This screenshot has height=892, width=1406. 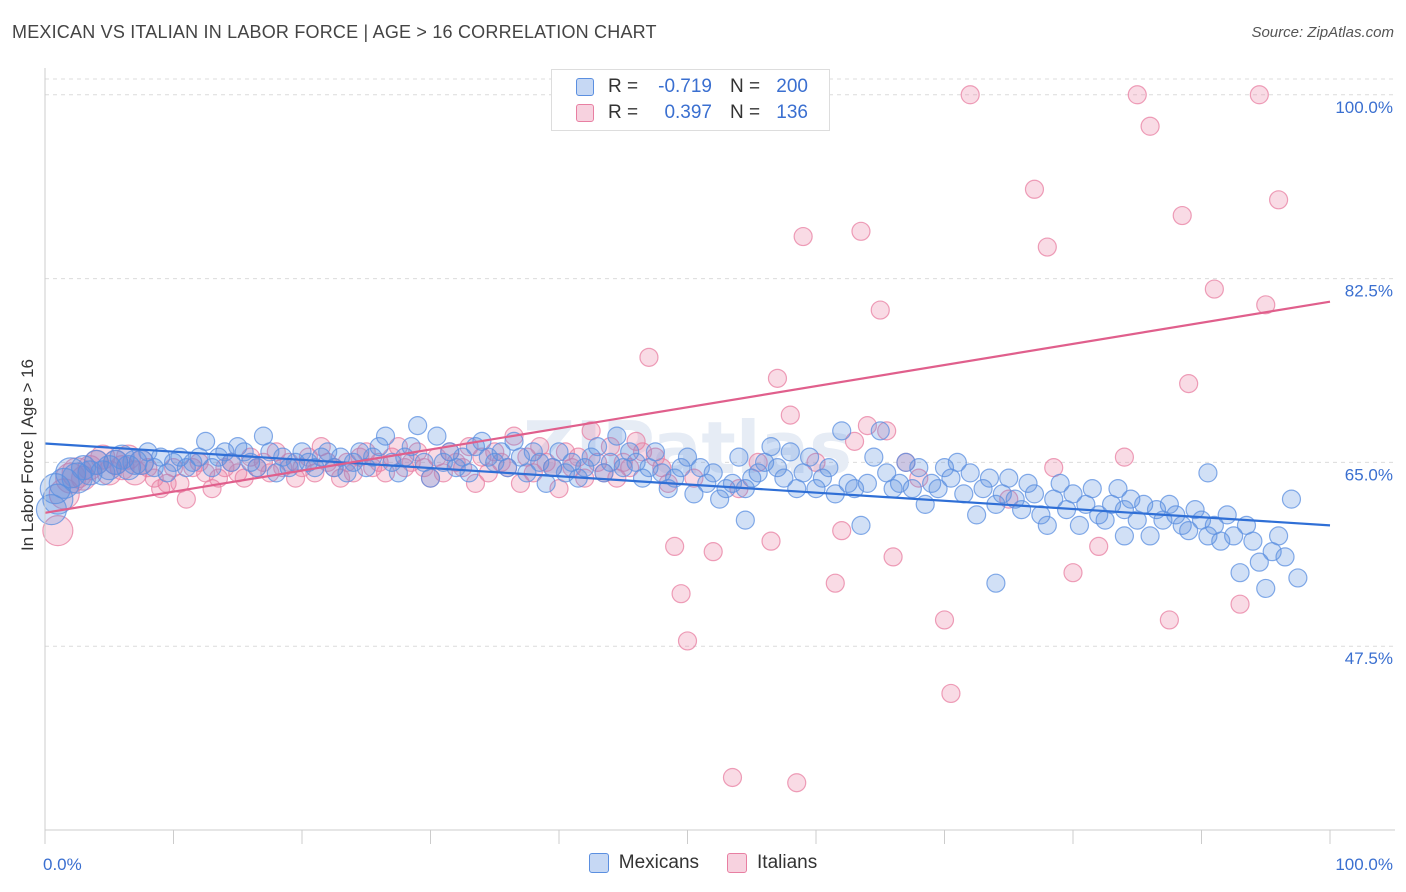 What do you see at coordinates (737, 863) in the screenshot?
I see `italians-legend-swatch` at bounding box center [737, 863].